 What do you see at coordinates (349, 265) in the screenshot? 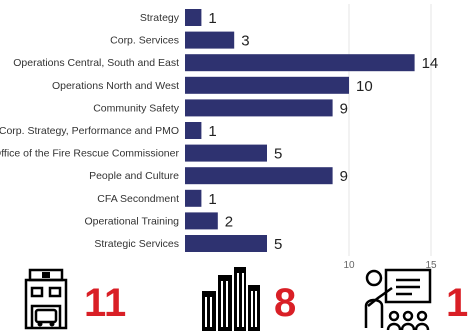
I see `x-tick-label: 10` at bounding box center [349, 265].